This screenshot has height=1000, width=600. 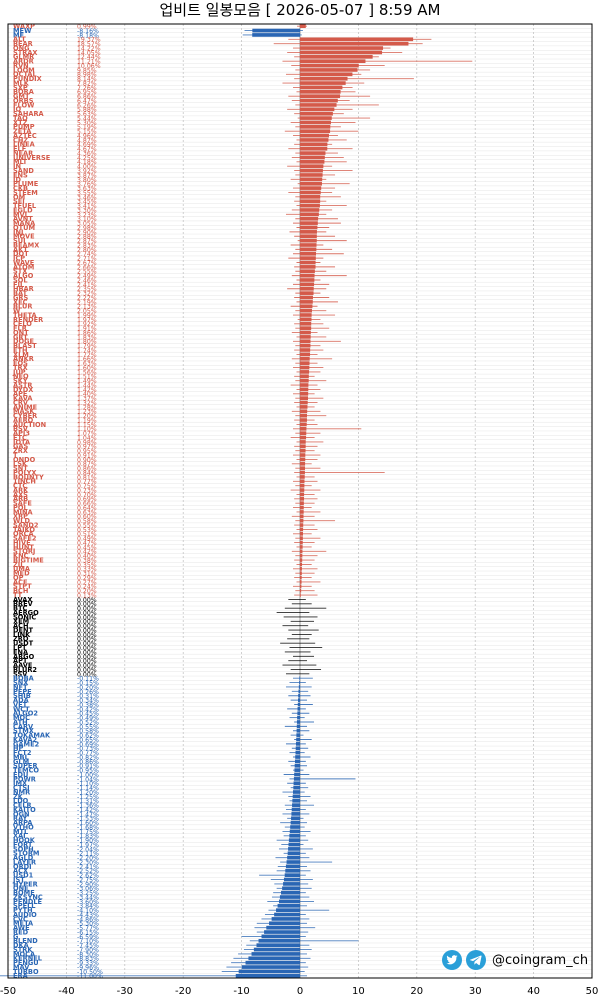 I want to click on percent-label: 4.87%, so click(x=87, y=140).